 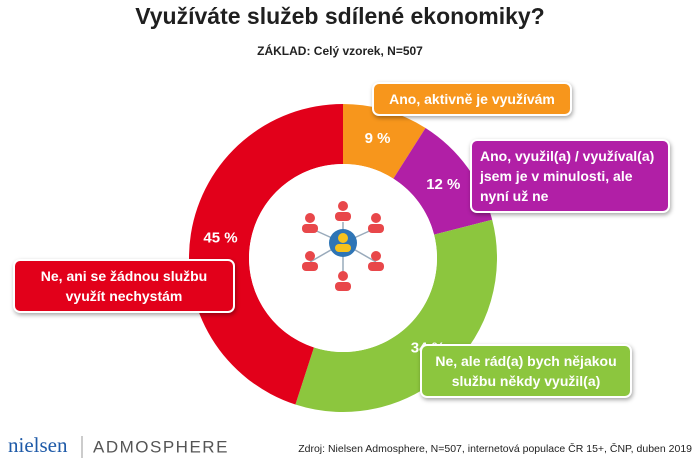 What do you see at coordinates (38, 445) in the screenshot?
I see `logo-nielsen: nielsen` at bounding box center [38, 445].